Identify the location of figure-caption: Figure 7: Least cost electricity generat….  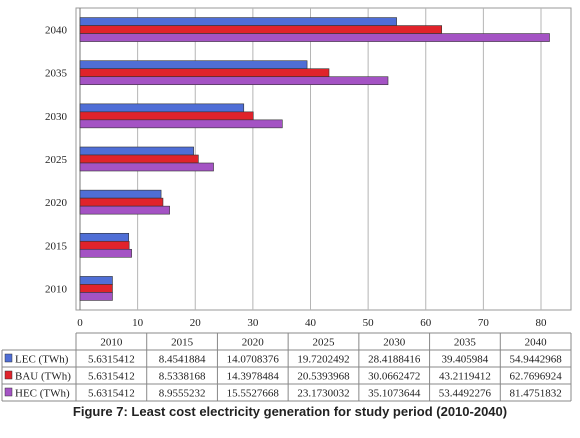
(290, 411).